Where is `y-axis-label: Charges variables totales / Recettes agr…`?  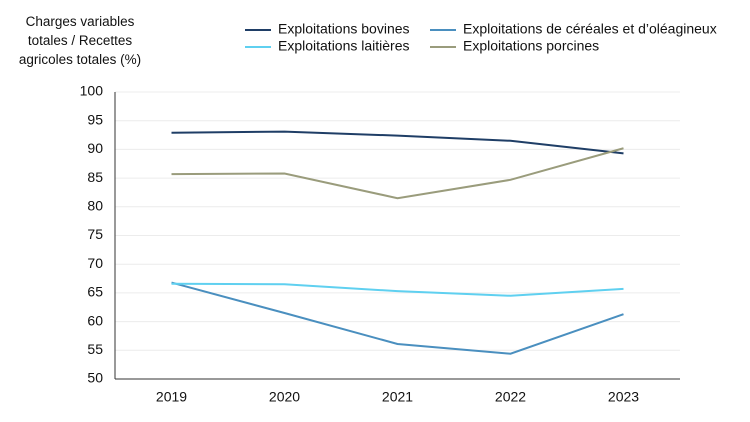 y-axis-label: Charges variables totales / Recettes agr… is located at coordinates (80, 40).